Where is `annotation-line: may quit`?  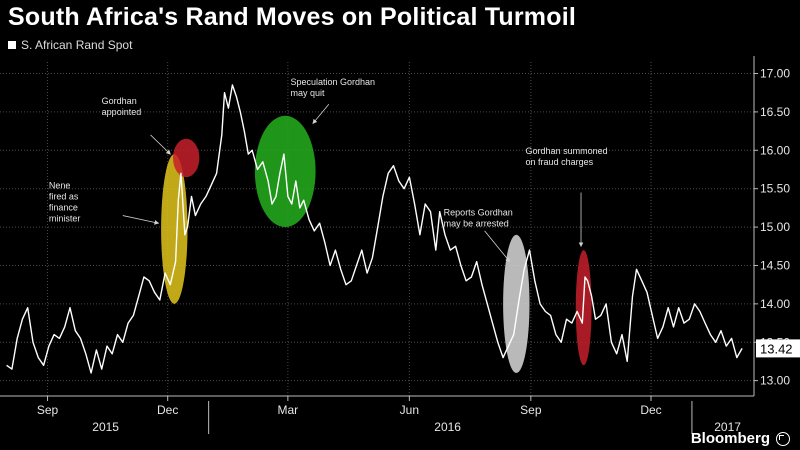 annotation-line: may quit is located at coordinates (308, 93).